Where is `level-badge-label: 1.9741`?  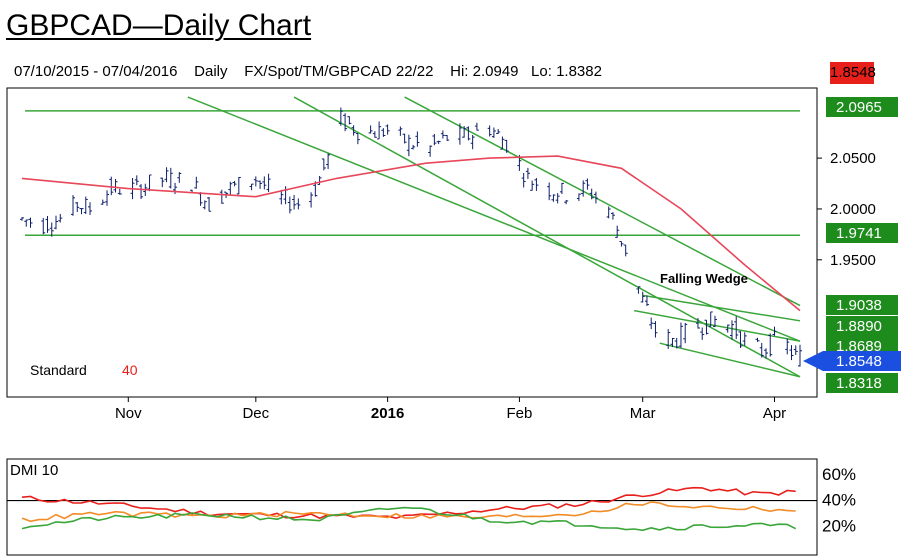 level-badge-label: 1.9741 is located at coordinates (859, 233).